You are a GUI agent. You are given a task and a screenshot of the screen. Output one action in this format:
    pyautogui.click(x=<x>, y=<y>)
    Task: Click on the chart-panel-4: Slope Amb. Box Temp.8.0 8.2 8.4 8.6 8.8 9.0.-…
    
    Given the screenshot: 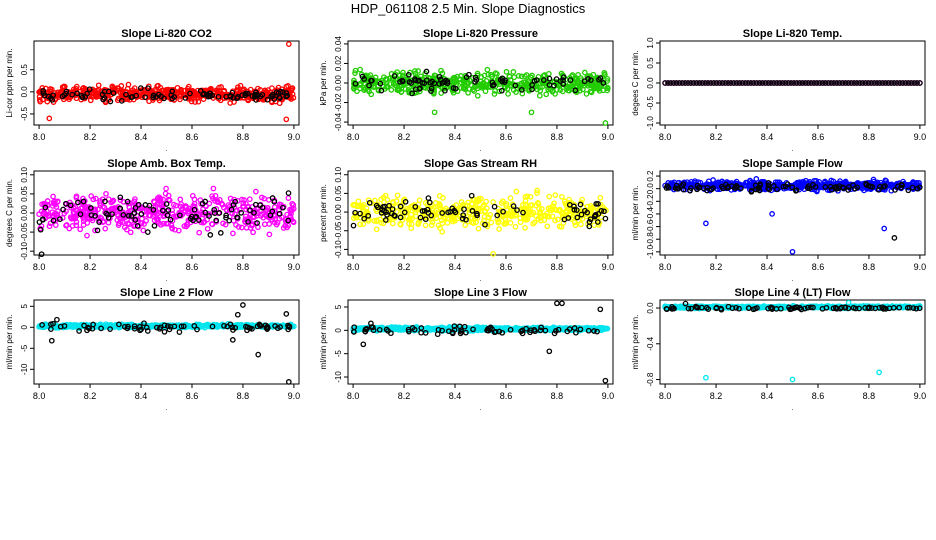 What is the action you would take?
    pyautogui.click(x=152, y=220)
    